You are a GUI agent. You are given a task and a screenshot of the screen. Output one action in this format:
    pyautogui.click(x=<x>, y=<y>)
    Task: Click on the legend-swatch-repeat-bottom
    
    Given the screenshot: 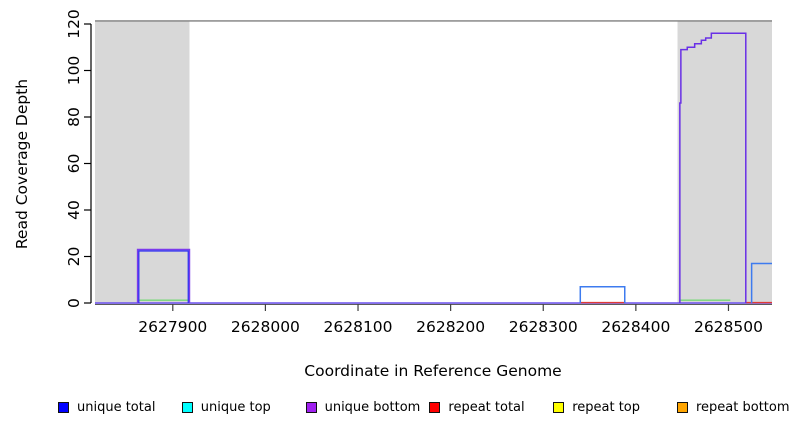 What is the action you would take?
    pyautogui.click(x=682, y=407)
    